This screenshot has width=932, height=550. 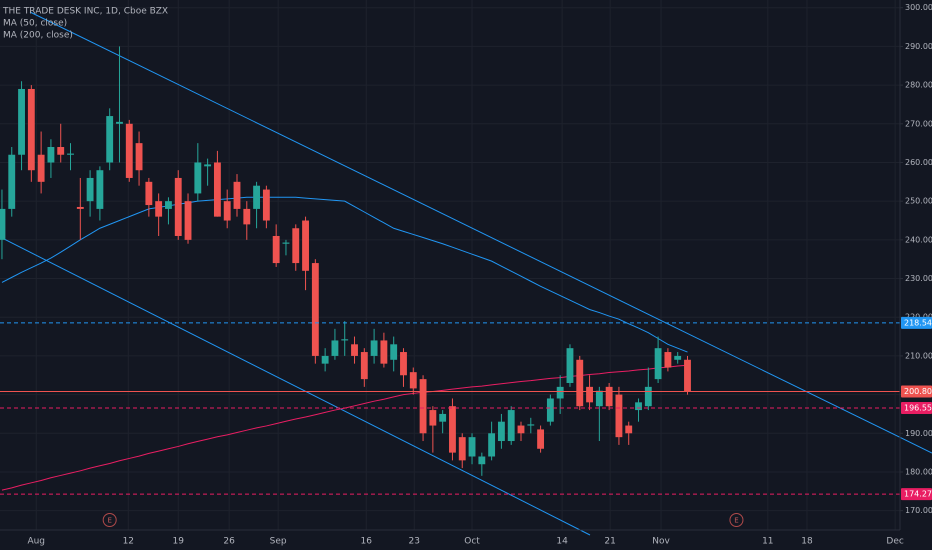 I want to click on x-tick-label: 23, so click(x=414, y=542).